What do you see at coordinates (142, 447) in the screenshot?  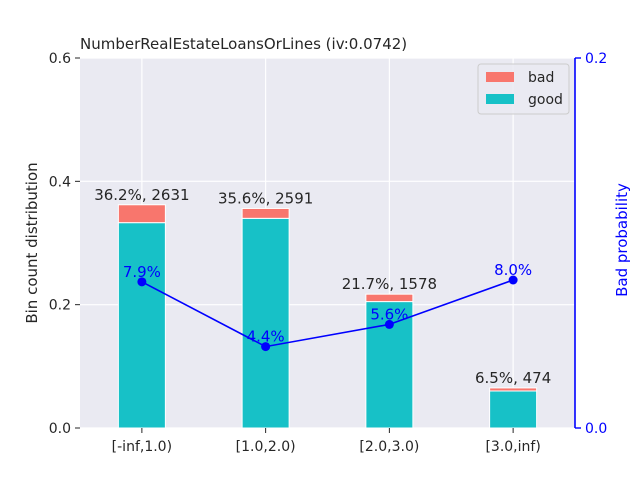 I see `x-tick-label: [-inf,1.0)` at bounding box center [142, 447].